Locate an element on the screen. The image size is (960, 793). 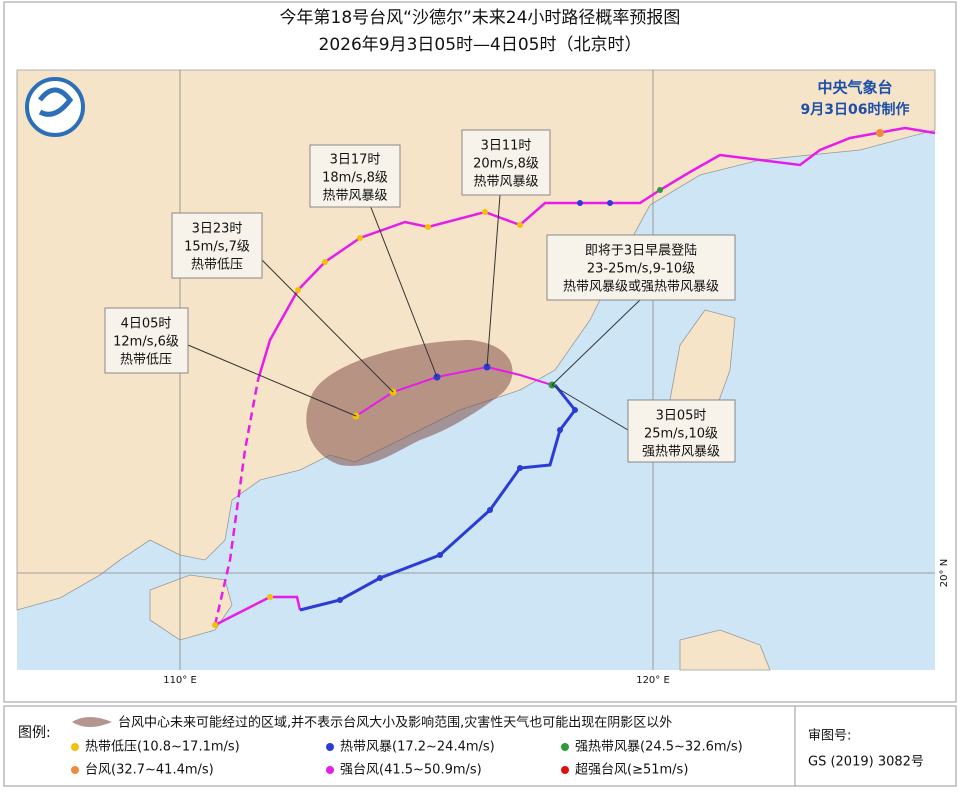
title: 今年第18号台风“沙德尔”未来24小时路径概率预报图 is located at coordinates (480, 18).